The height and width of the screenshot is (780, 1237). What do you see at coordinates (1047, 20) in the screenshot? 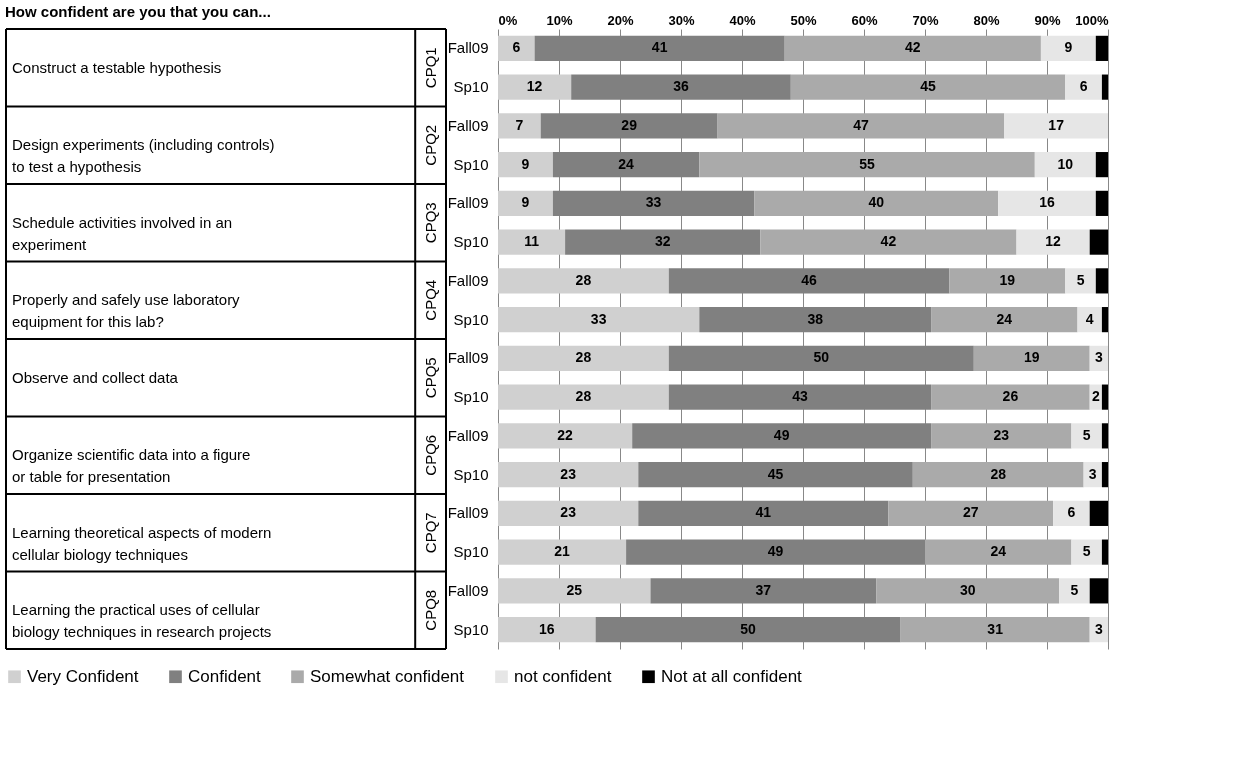
I see `x-tick-label: 90%` at bounding box center [1047, 20].